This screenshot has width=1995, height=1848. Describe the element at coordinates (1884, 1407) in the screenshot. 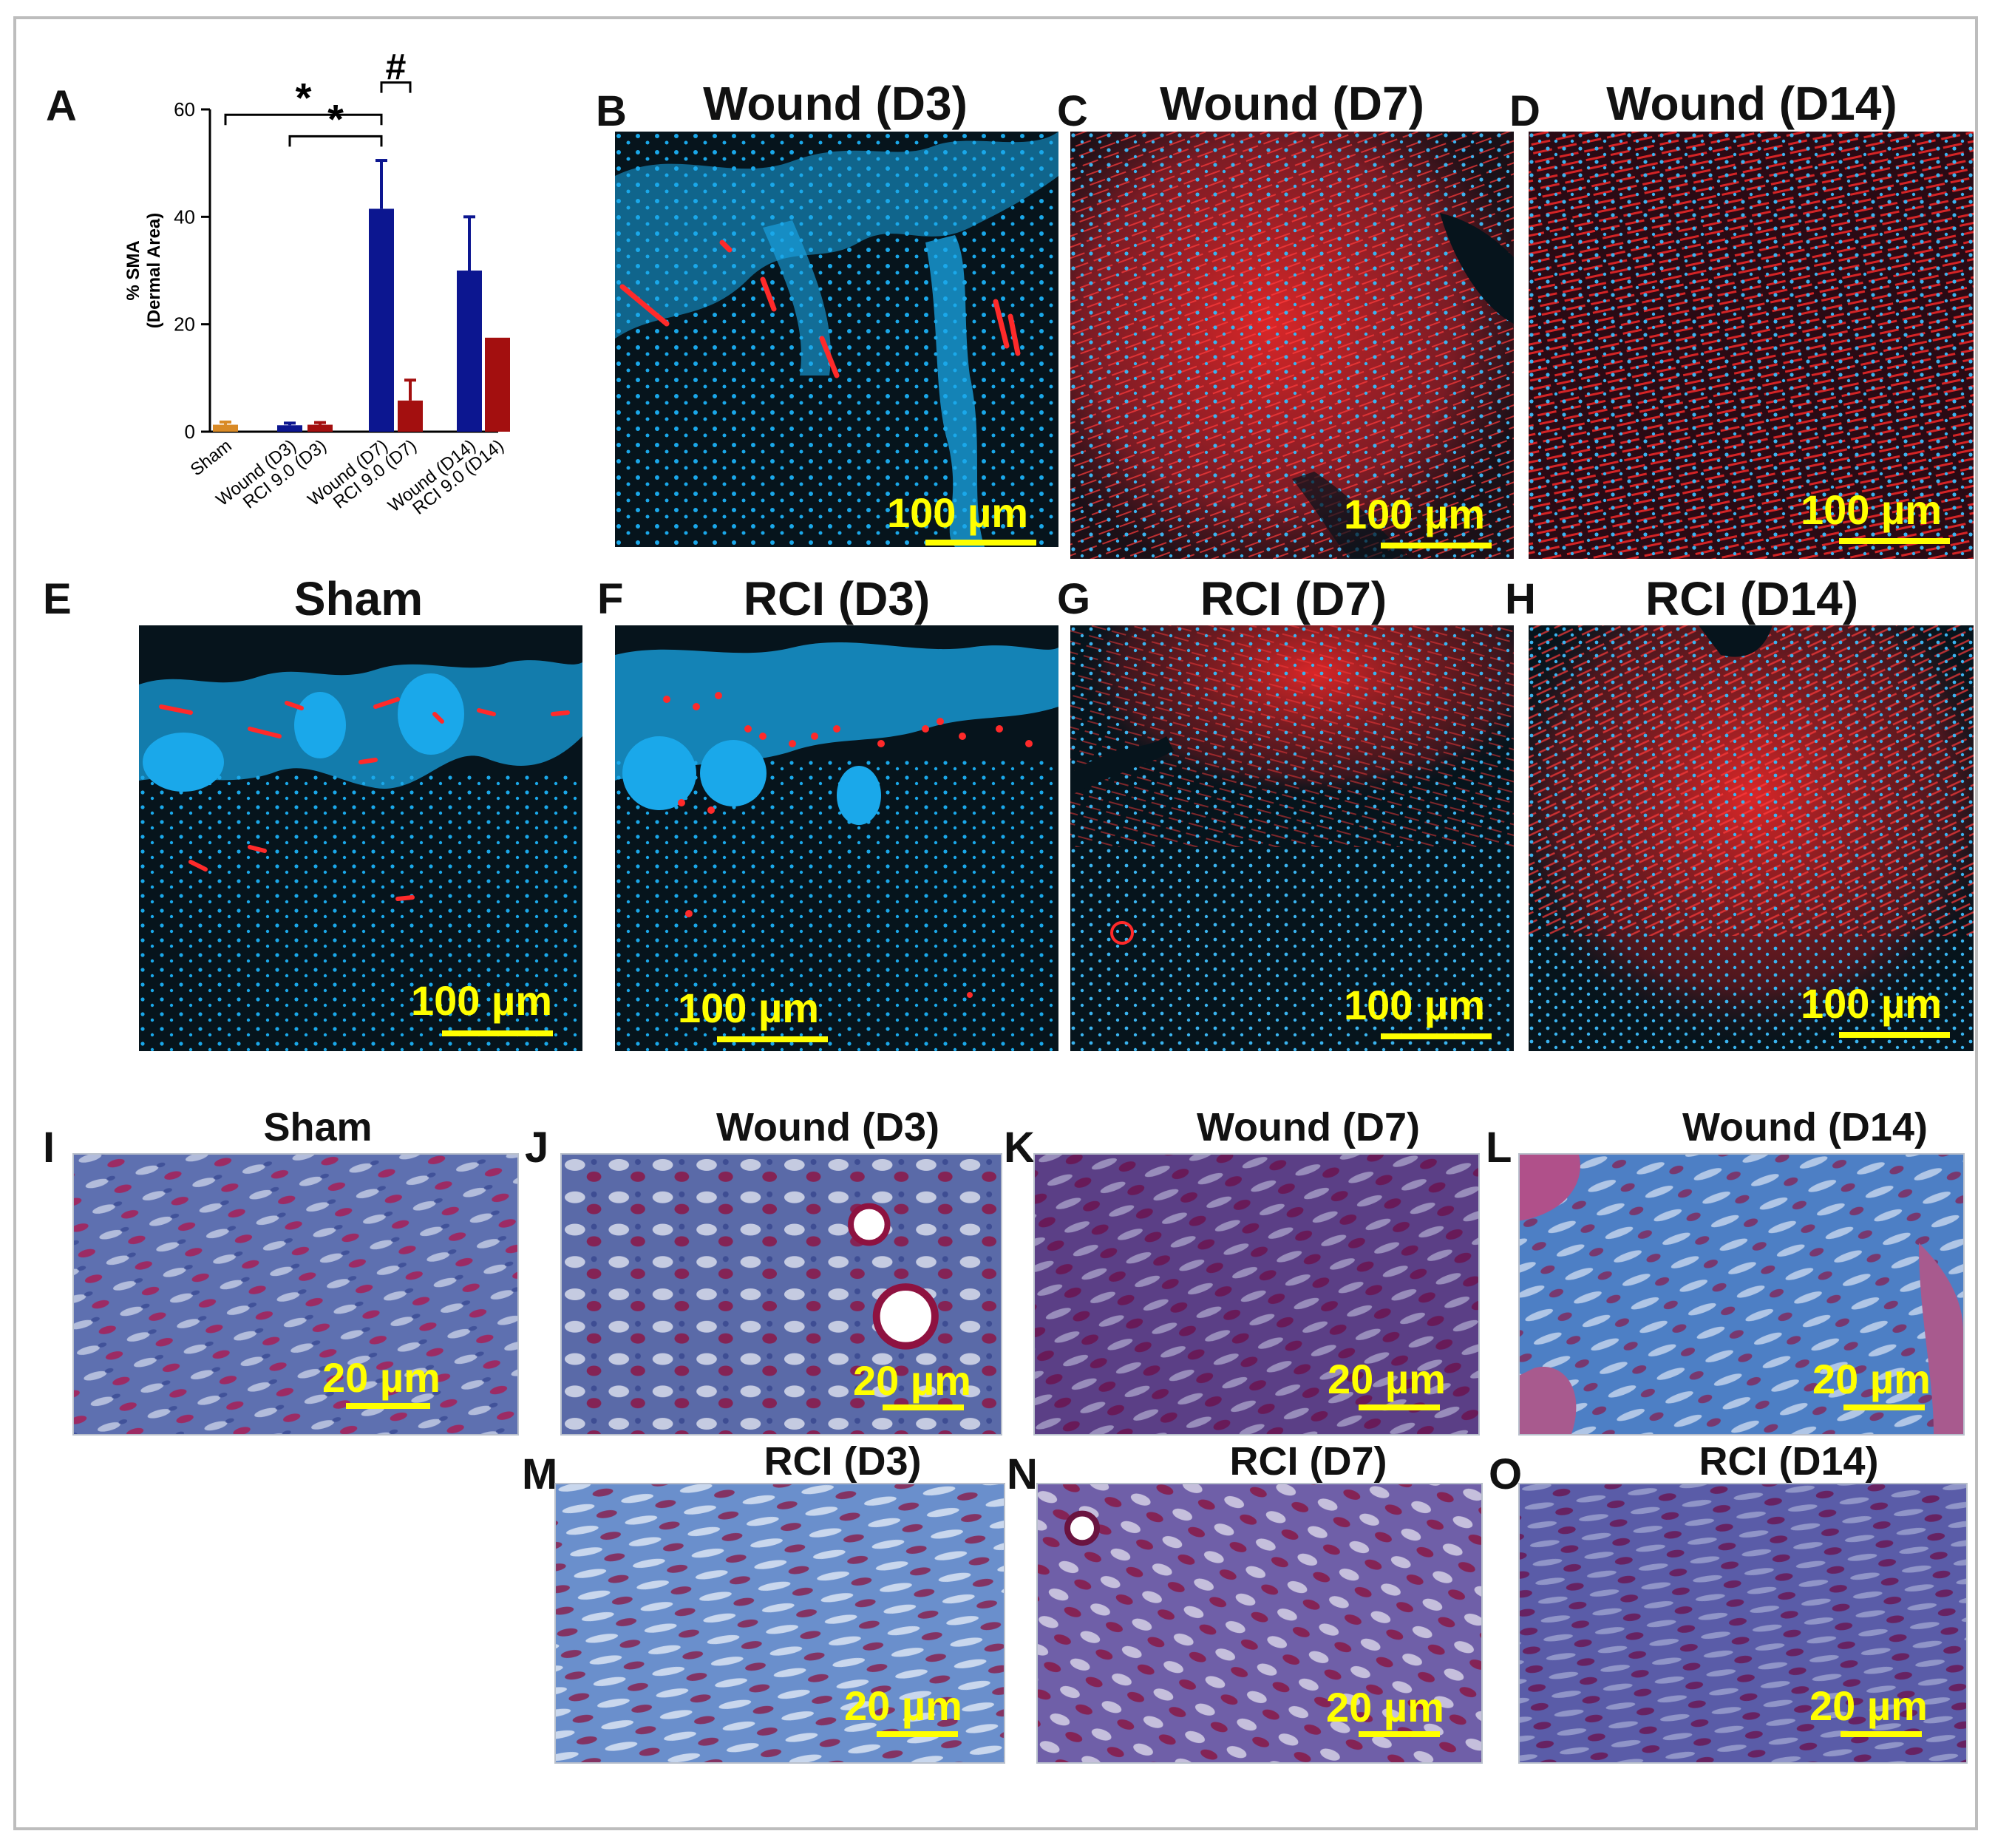

I see `scale-bar-l` at that location.